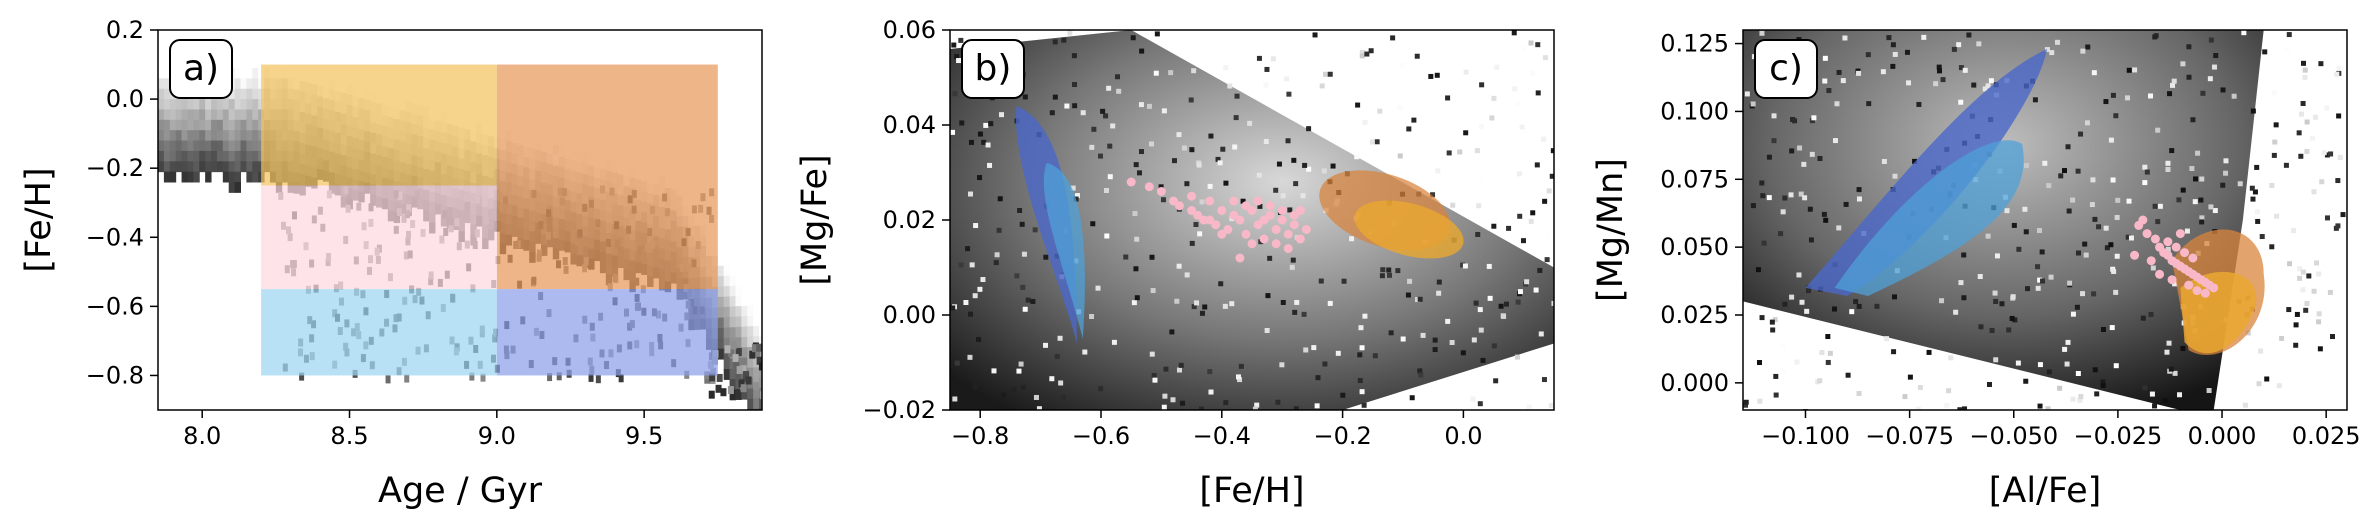 The image size is (2375, 528). I want to click on y-tick-label: 0.075, so click(1694, 179).